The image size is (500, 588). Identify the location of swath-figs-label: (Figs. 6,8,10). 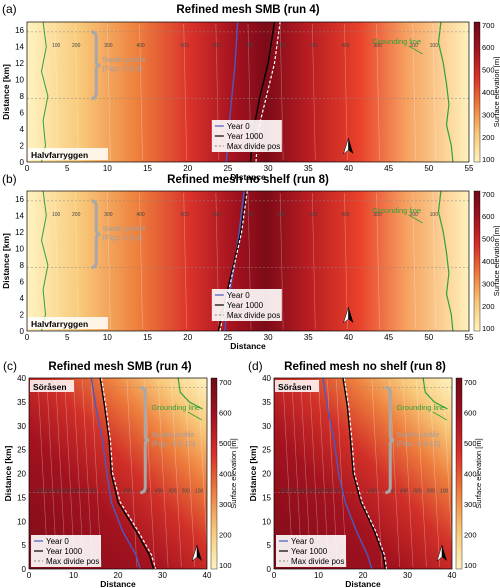
(173, 443).